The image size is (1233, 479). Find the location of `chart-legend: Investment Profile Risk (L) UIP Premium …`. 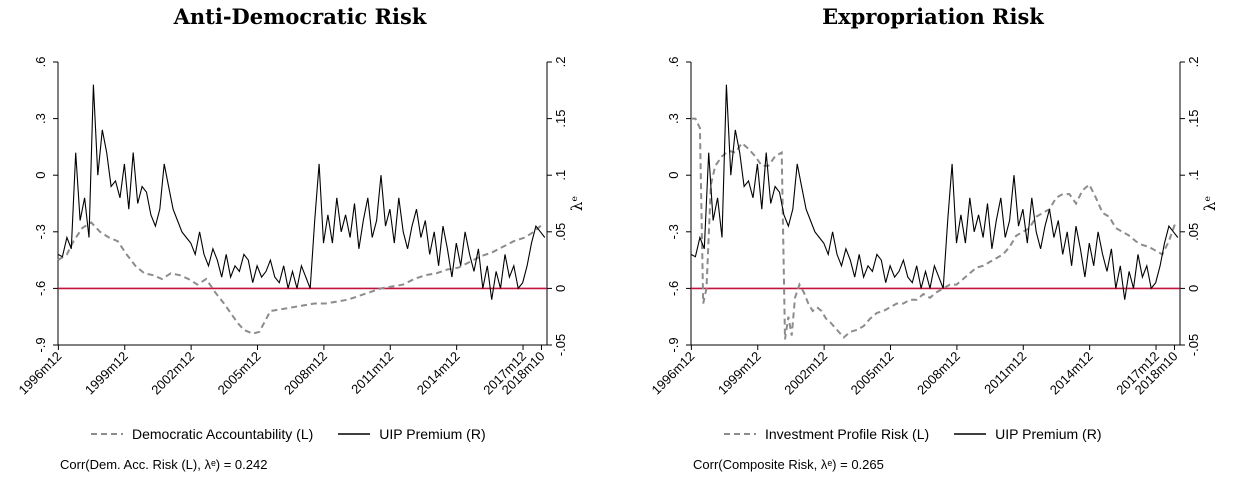

chart-legend: Investment Profile Risk (L) UIP Premium … is located at coordinates (912, 434).